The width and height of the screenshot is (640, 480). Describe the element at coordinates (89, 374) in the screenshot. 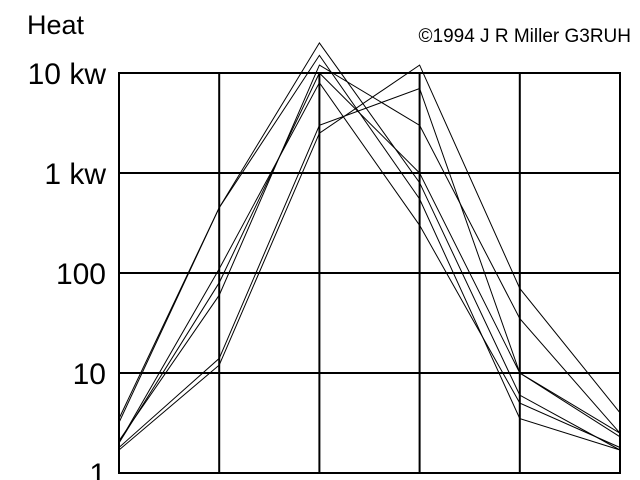

I see `y-tick-label: 10` at that location.